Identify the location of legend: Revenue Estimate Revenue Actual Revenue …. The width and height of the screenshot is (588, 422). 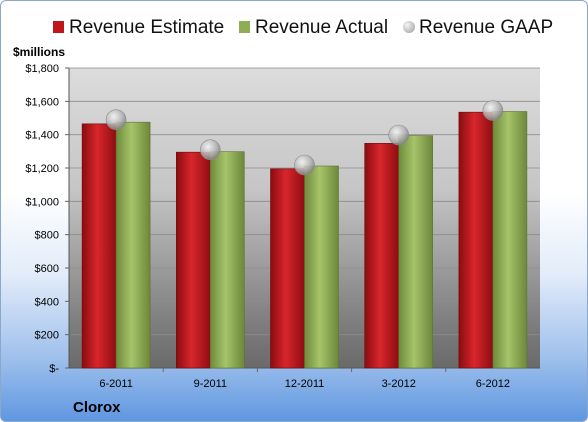
(294, 28).